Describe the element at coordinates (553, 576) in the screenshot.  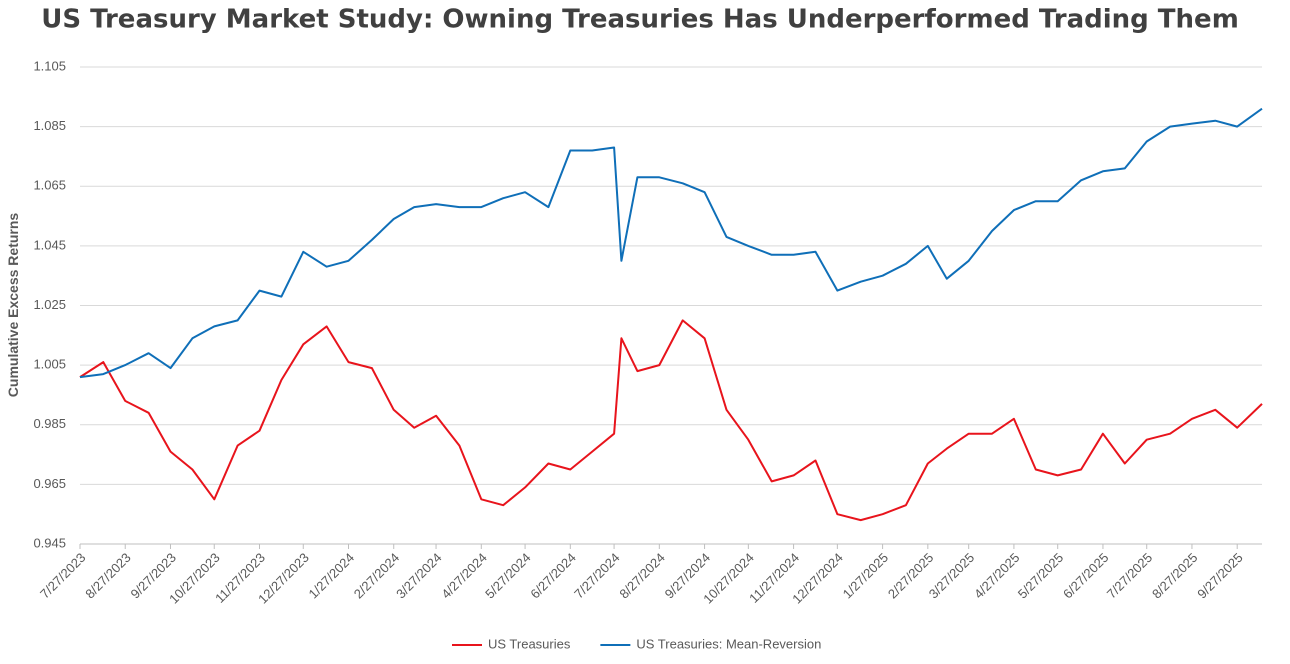
I see `x-tick-label: 6/27/2024` at that location.